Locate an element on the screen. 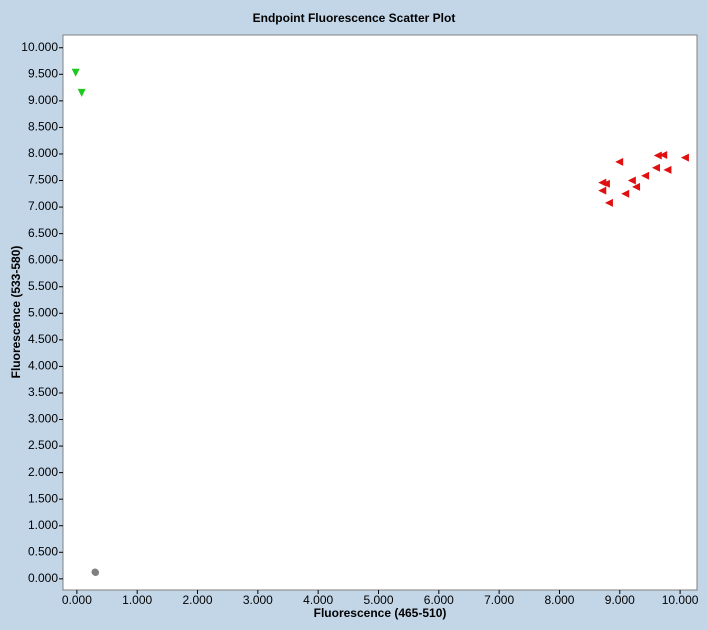  x-tick-label: 2.000 is located at coordinates (198, 600).